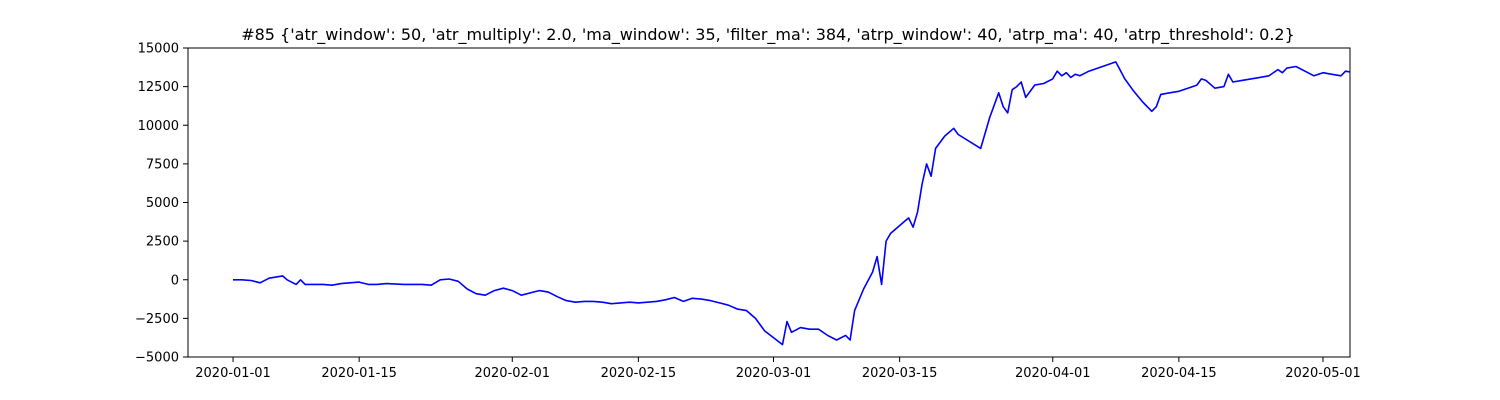 This screenshot has height=400, width=1500. I want to click on y-tick-label: 0, so click(175, 280).